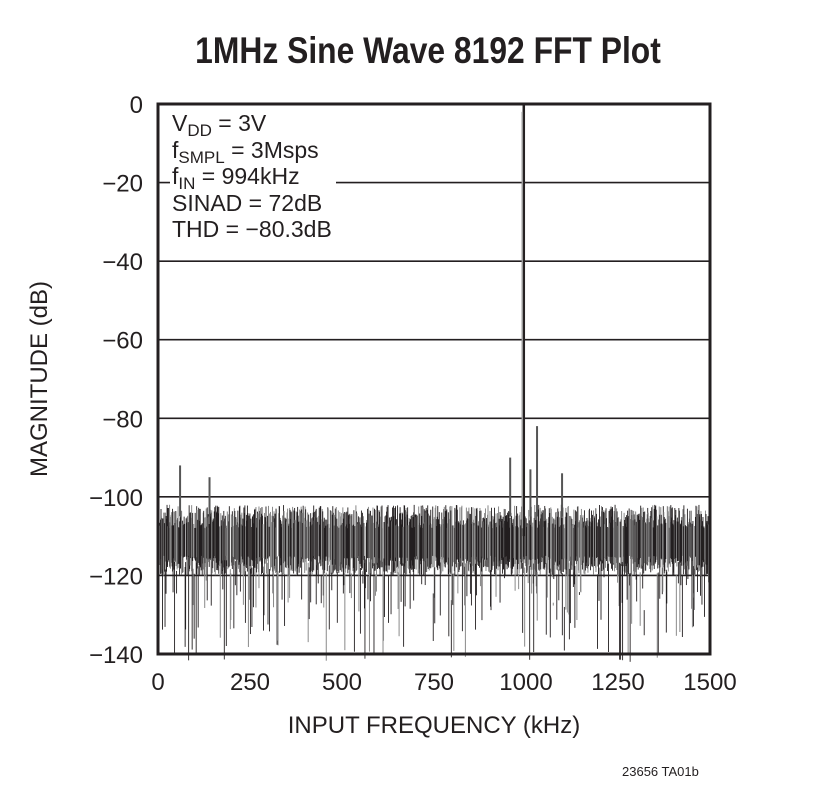  Describe the element at coordinates (122, 184) in the screenshot. I see `y-tick-label: −20` at that location.